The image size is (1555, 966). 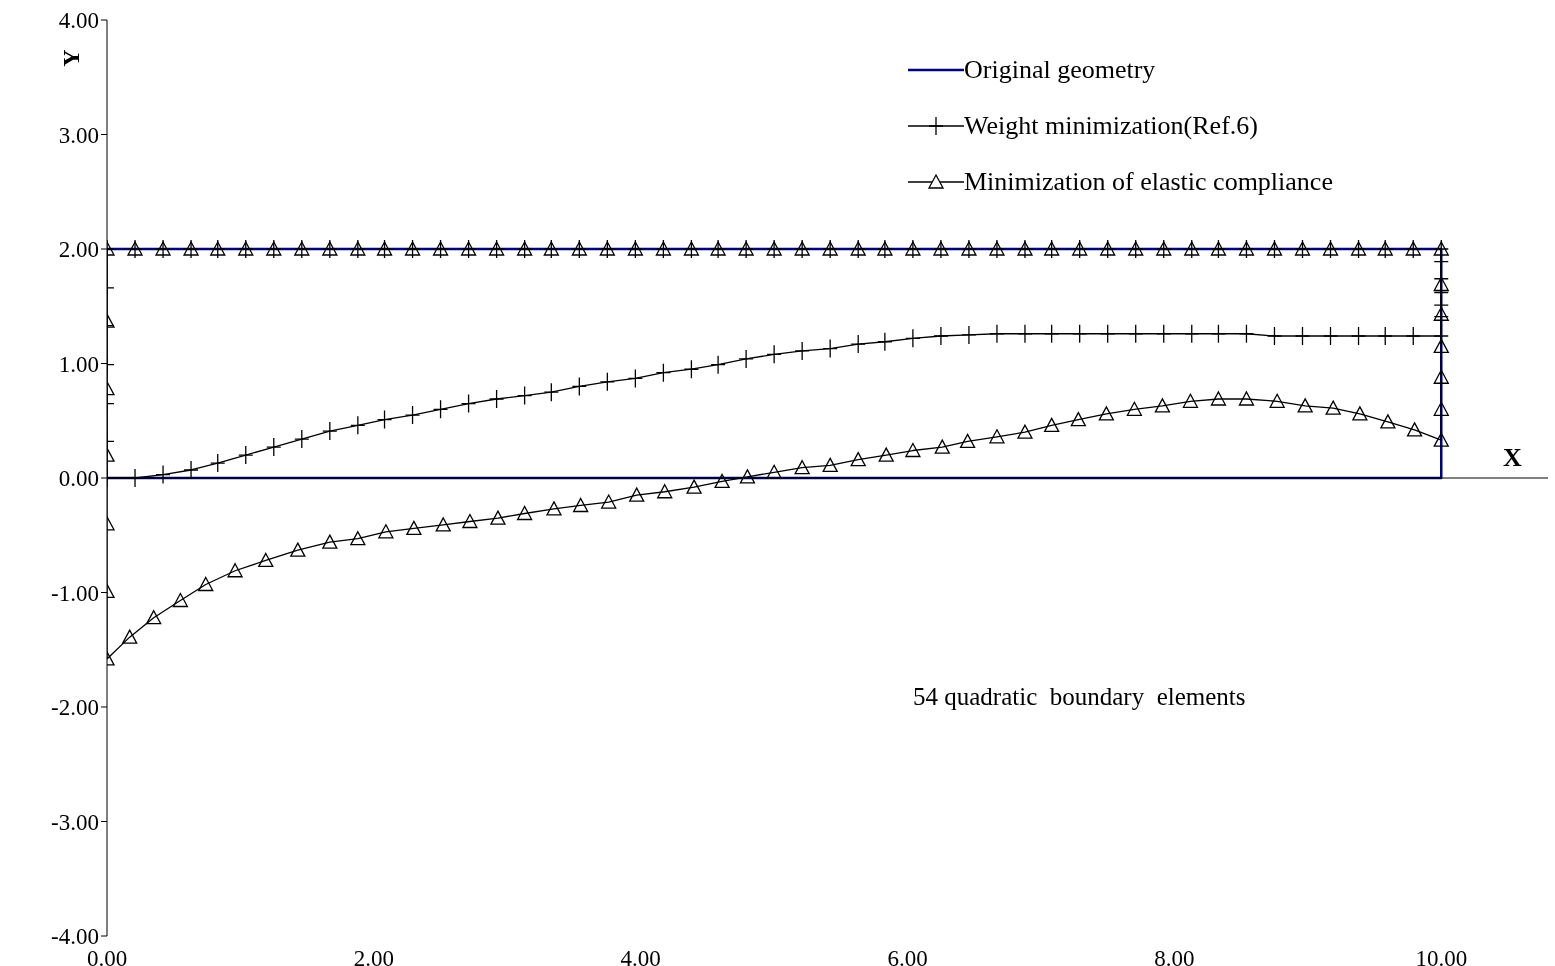 I want to click on y-tick-label: 3.00, so click(x=78, y=135).